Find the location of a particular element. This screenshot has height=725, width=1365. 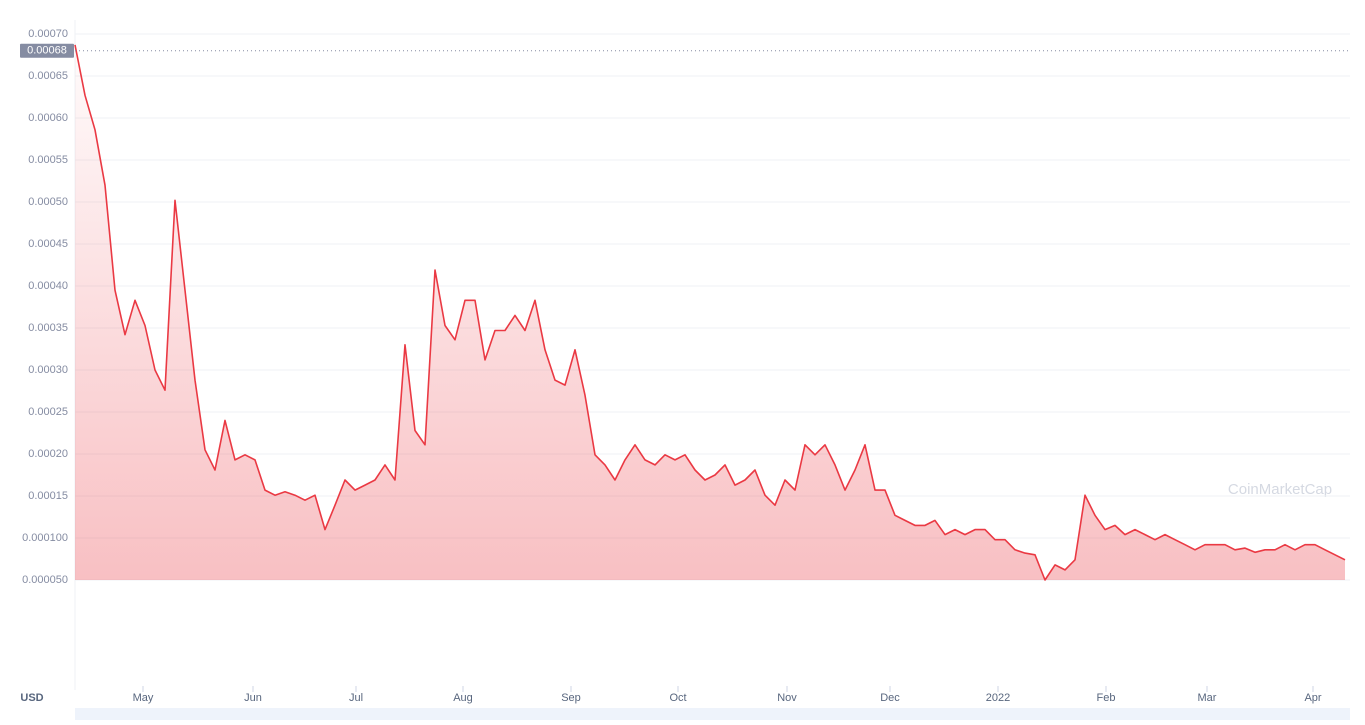

y-tick-label: 0.000100 is located at coordinates (45, 538).